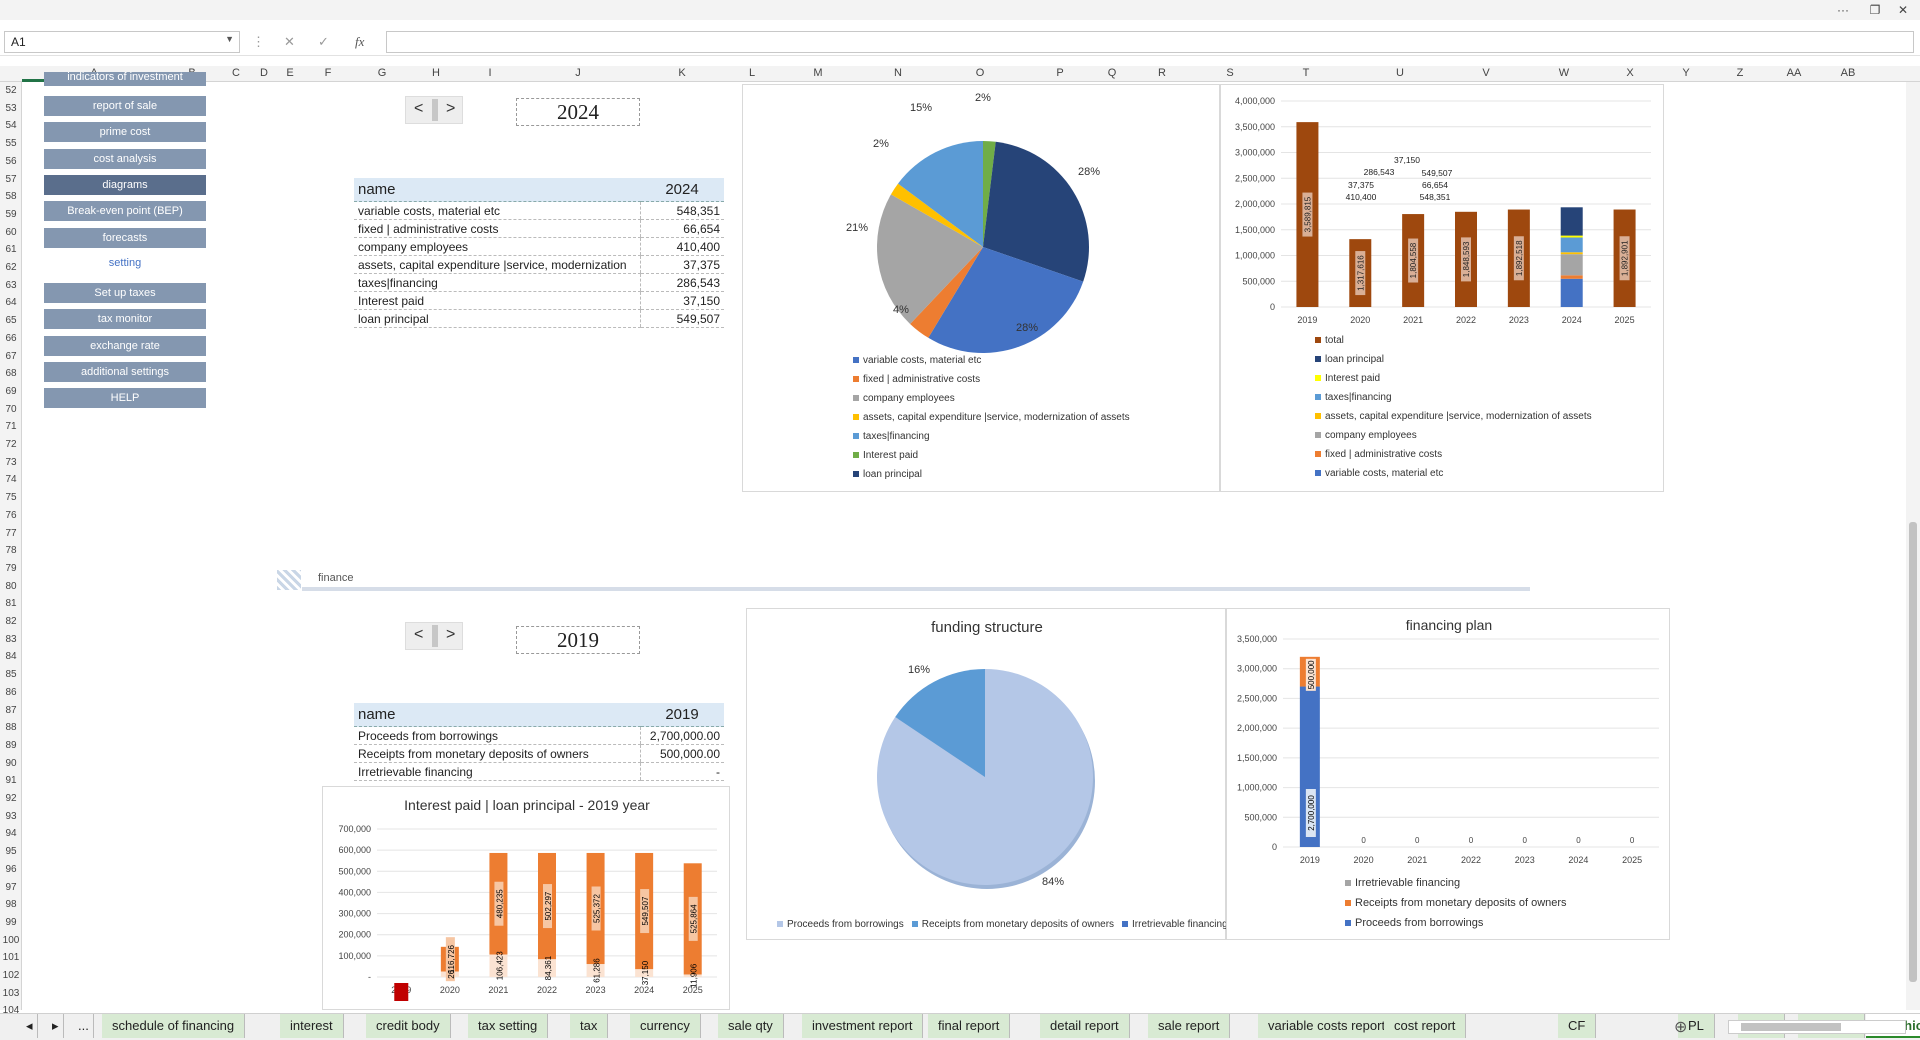  What do you see at coordinates (229, 39) in the screenshot?
I see `chevron-down-icon: ▼` at bounding box center [229, 39].